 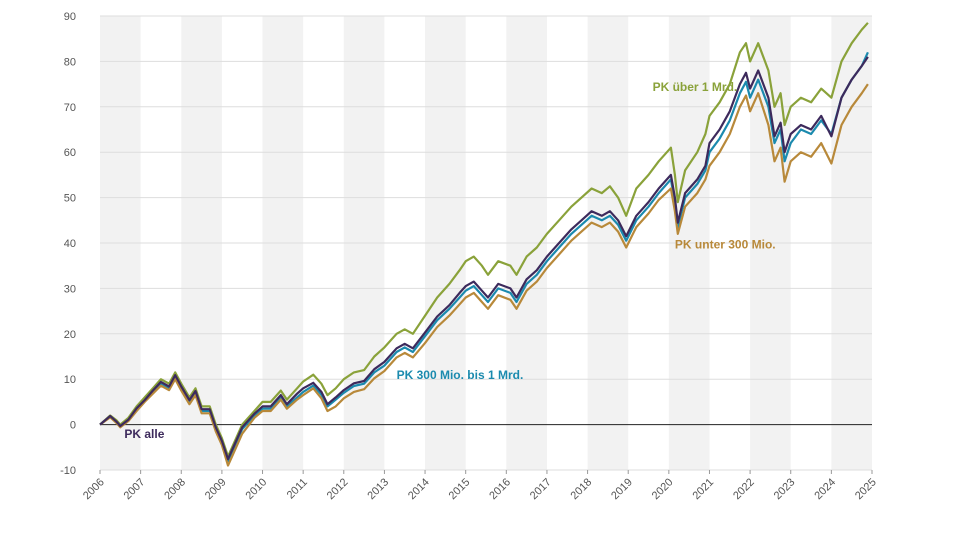 What do you see at coordinates (216, 489) in the screenshot?
I see `x-tick-label: 2009` at bounding box center [216, 489].